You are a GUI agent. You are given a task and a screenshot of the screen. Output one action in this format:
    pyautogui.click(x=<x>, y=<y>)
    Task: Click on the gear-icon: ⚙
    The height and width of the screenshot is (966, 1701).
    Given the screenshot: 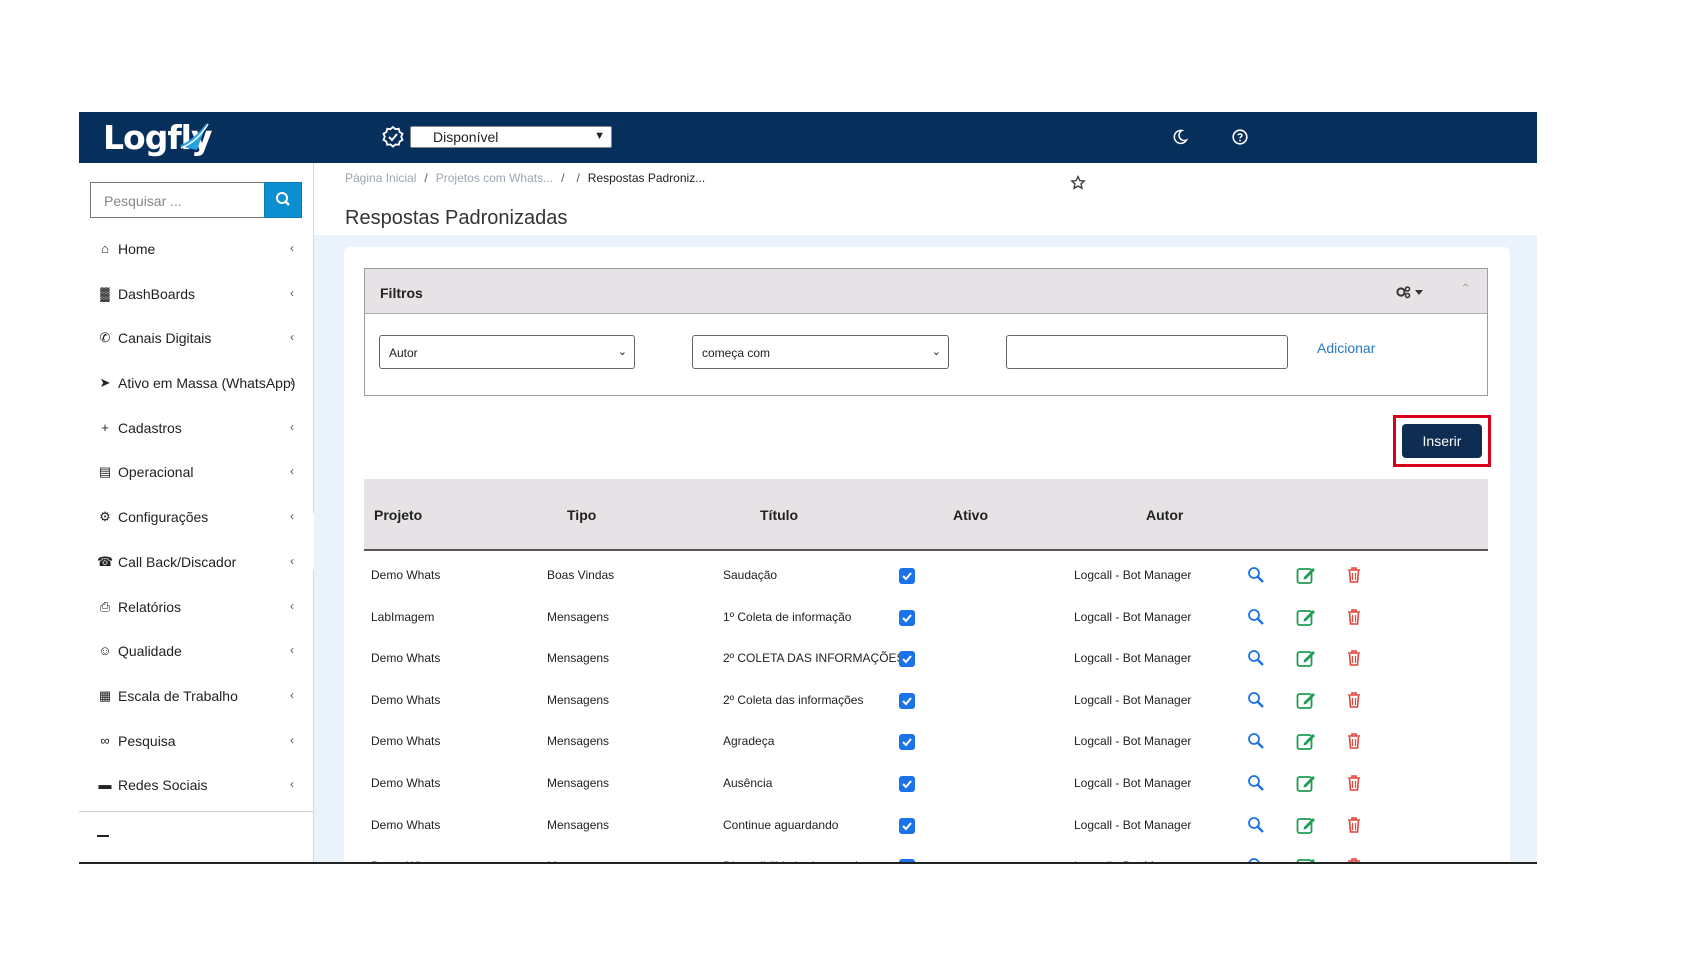 What is the action you would take?
    pyautogui.click(x=105, y=517)
    